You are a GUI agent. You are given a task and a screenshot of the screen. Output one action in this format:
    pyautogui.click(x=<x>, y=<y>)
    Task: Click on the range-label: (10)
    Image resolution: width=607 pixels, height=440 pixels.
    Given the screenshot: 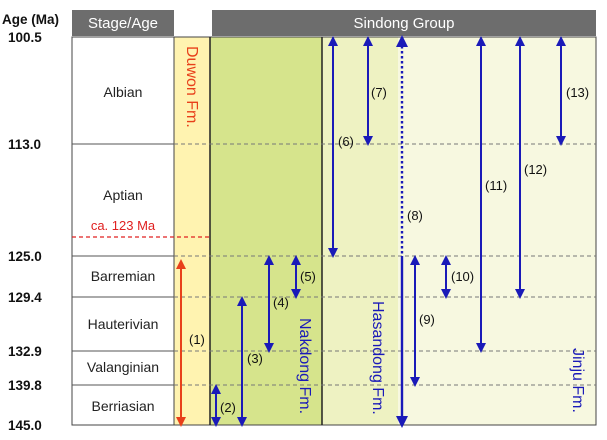 What is the action you would take?
    pyautogui.click(x=462, y=276)
    